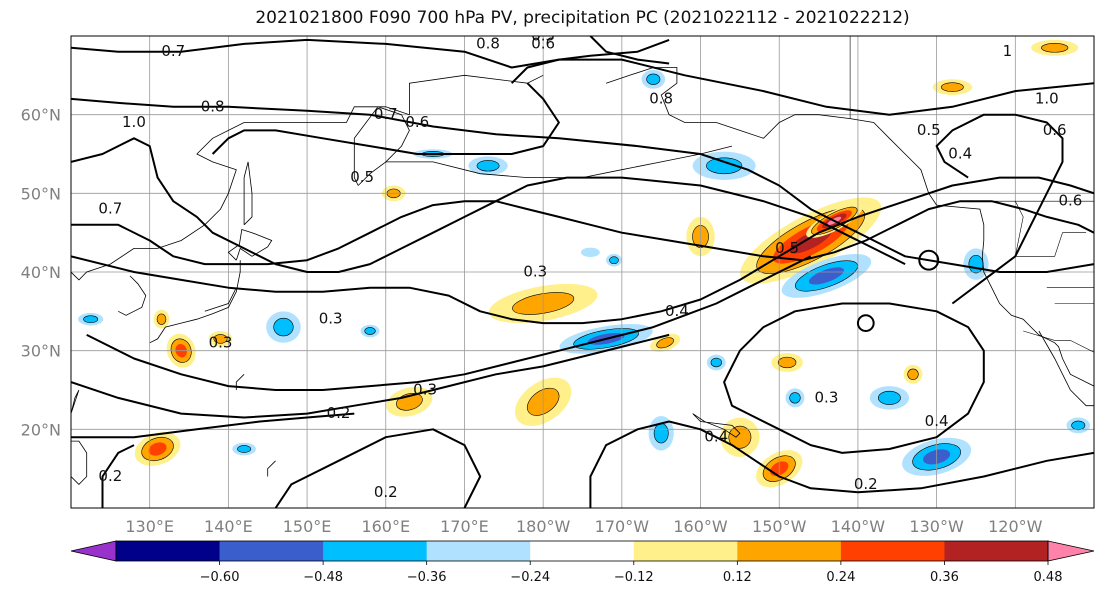 This screenshot has width=1105, height=601. What do you see at coordinates (41, 429) in the screenshot?
I see `latitude-label: 20°N` at bounding box center [41, 429].